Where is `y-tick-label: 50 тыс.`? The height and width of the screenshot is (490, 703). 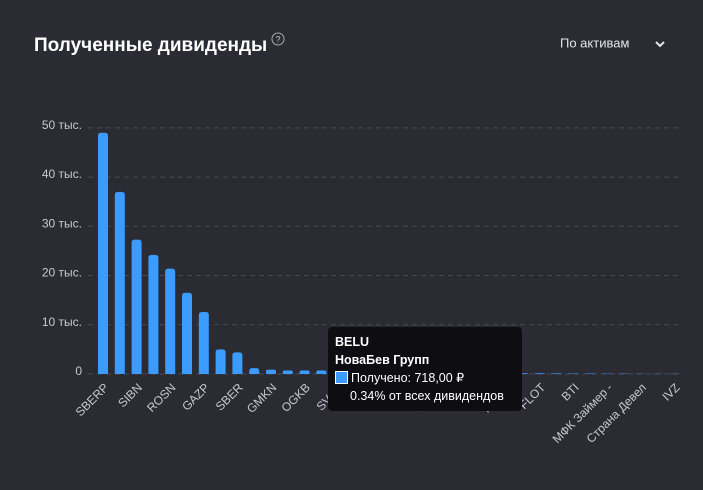 y-tick-label: 50 тыс. is located at coordinates (62, 125).